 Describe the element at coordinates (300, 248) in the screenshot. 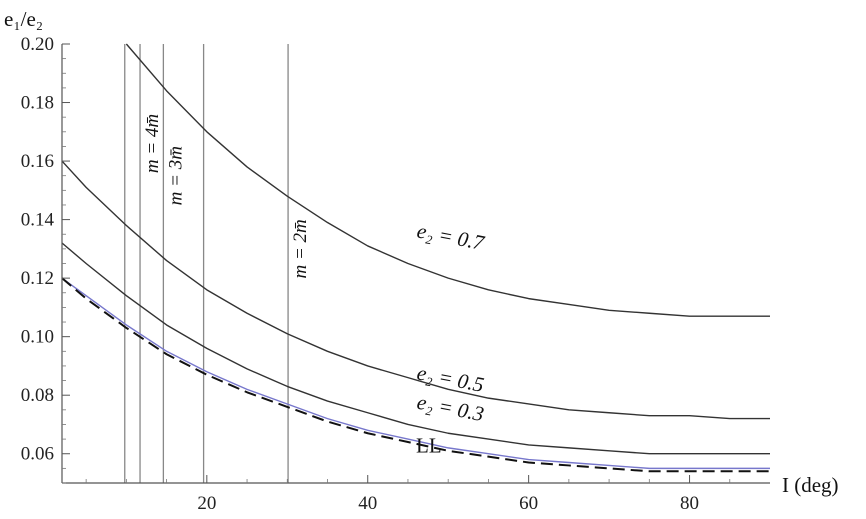

I see `vertical-line-label: m = 2m̄` at that location.